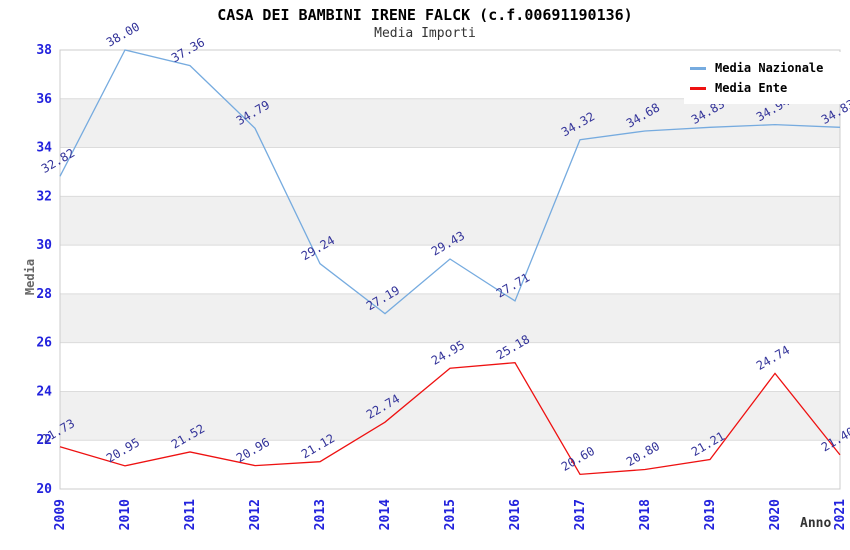  I want to click on svg-text: 2019, so click(710, 514).